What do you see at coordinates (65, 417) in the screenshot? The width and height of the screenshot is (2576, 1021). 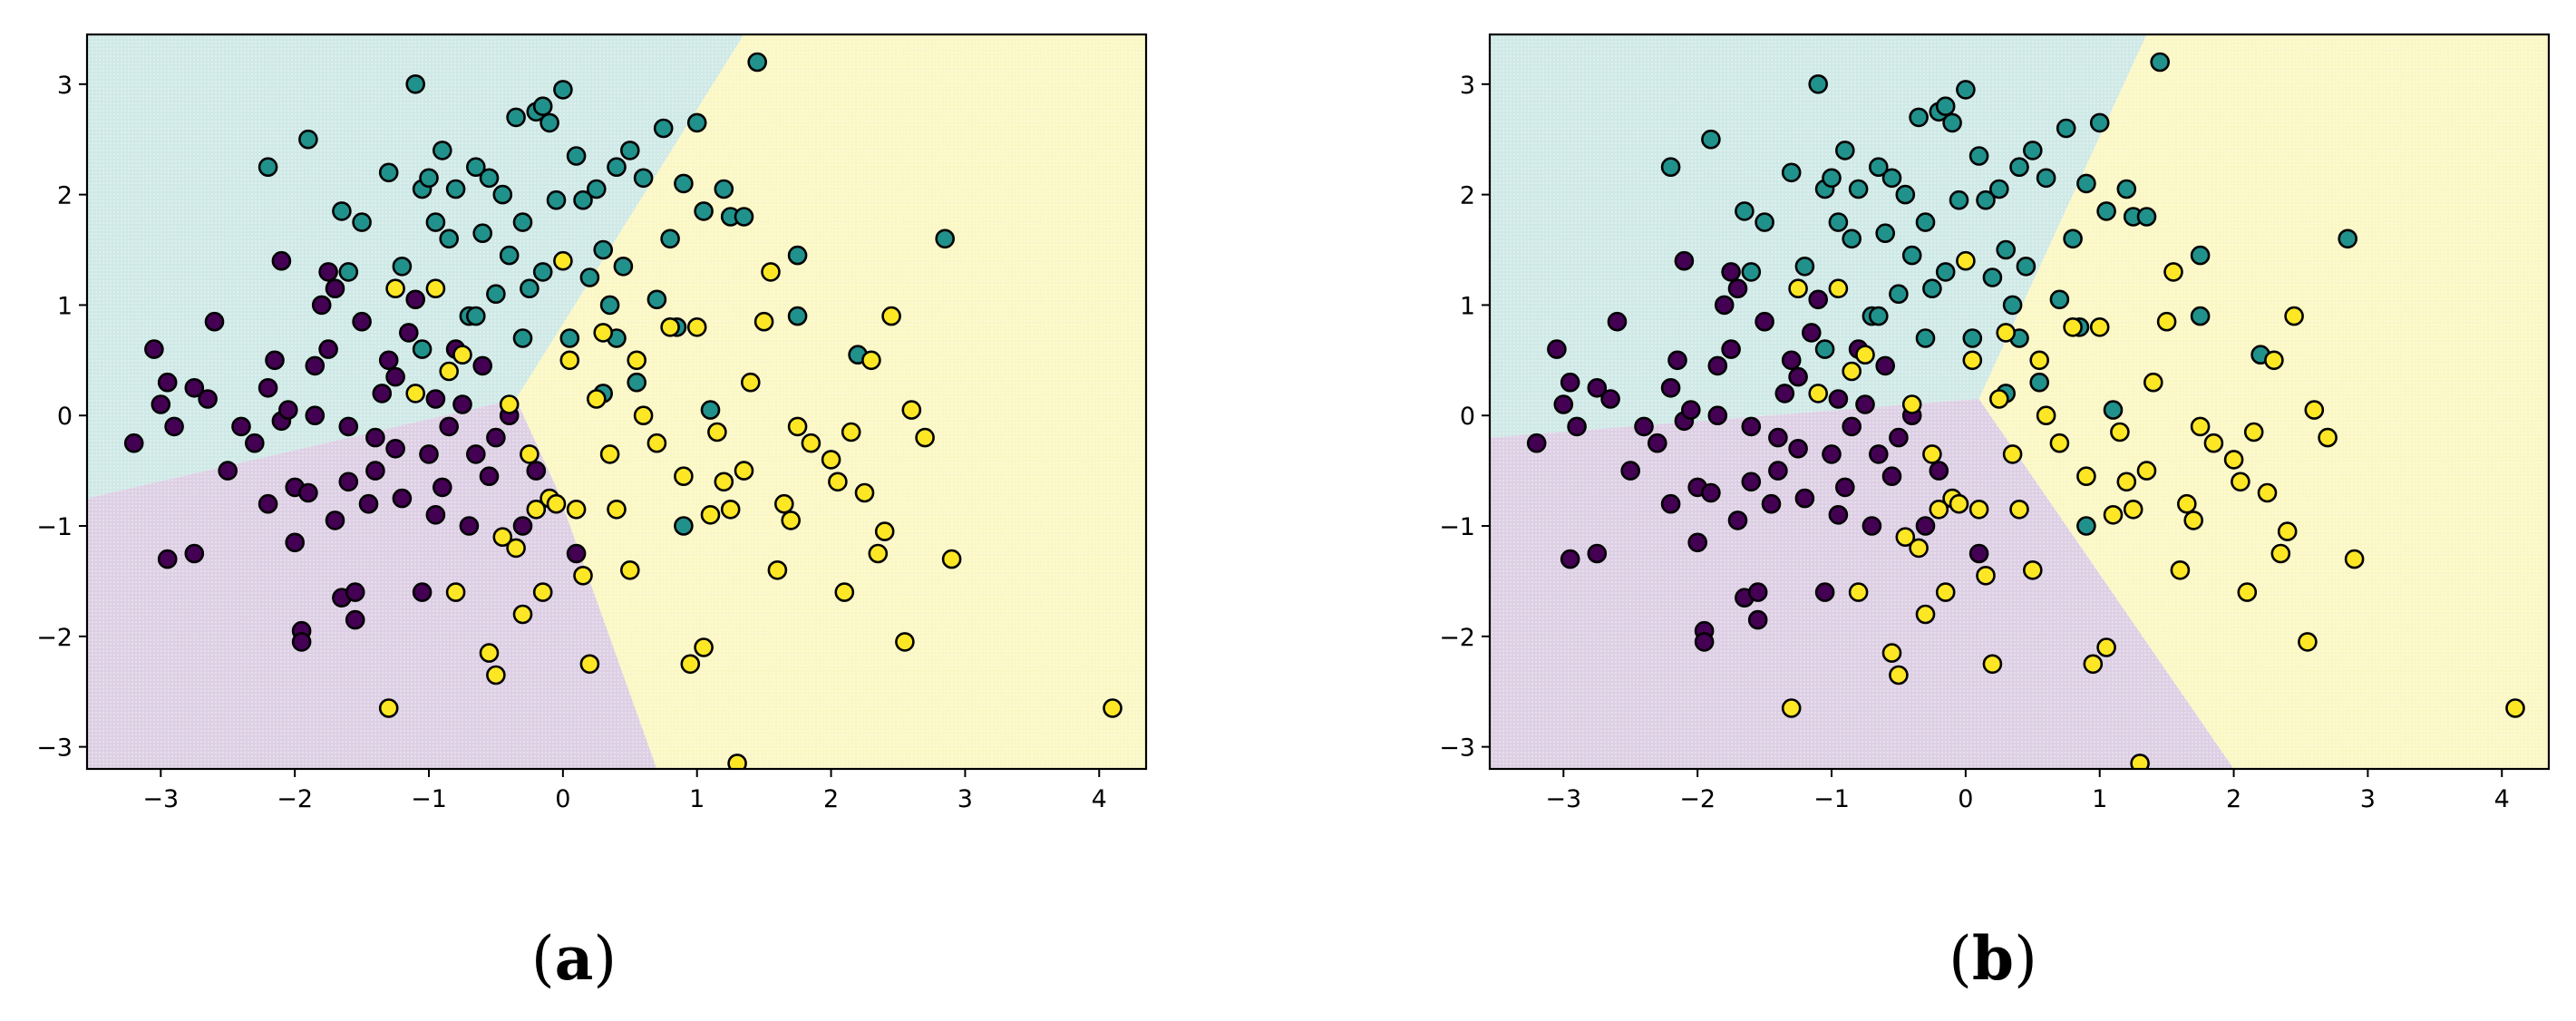 I see `y-tick-label: 0` at bounding box center [65, 417].